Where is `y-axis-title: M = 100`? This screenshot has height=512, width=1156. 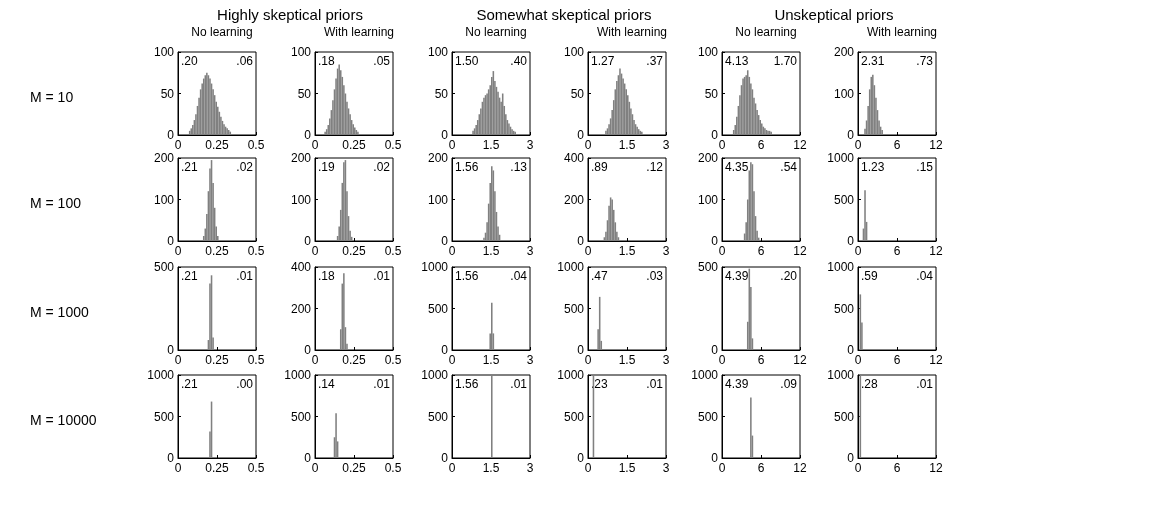
y-axis-title: M = 100 is located at coordinates (56, 202).